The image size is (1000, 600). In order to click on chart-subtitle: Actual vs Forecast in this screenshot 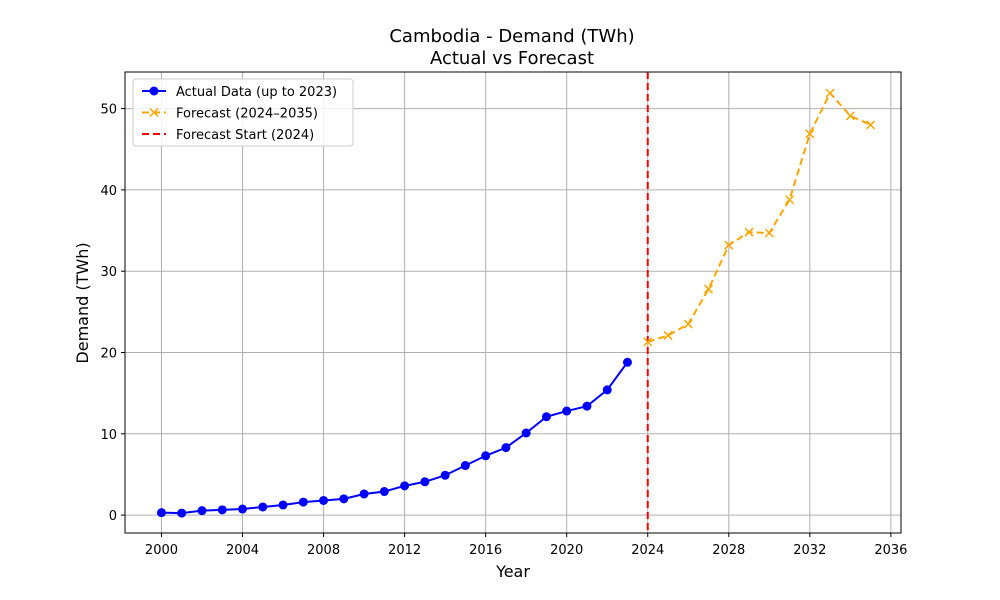, I will do `click(512, 58)`.